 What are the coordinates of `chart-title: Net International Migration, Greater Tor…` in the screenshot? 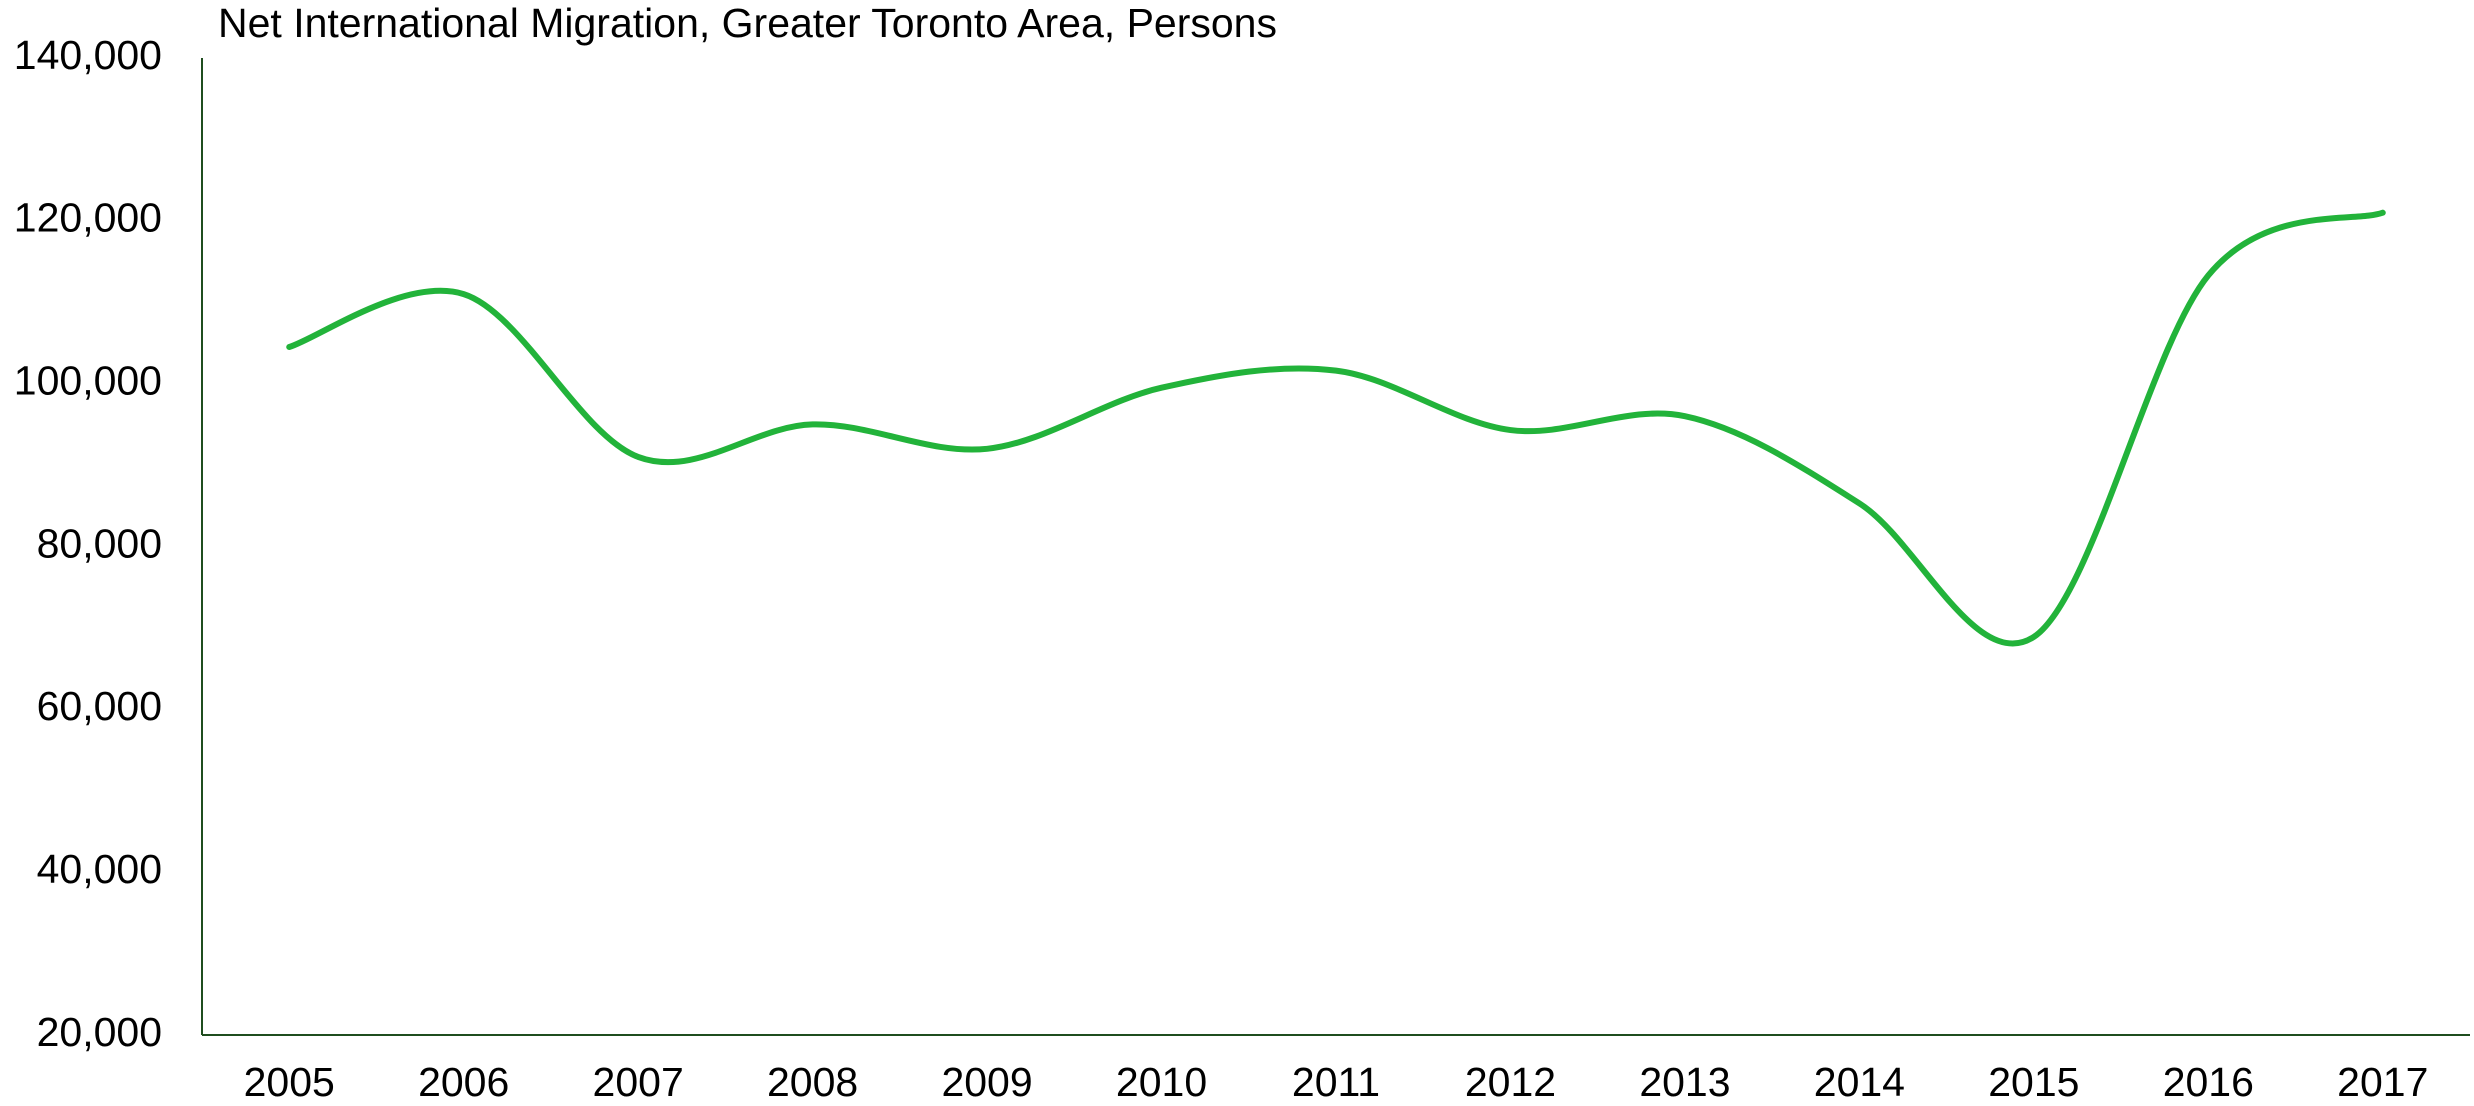 It's located at (747, 23).